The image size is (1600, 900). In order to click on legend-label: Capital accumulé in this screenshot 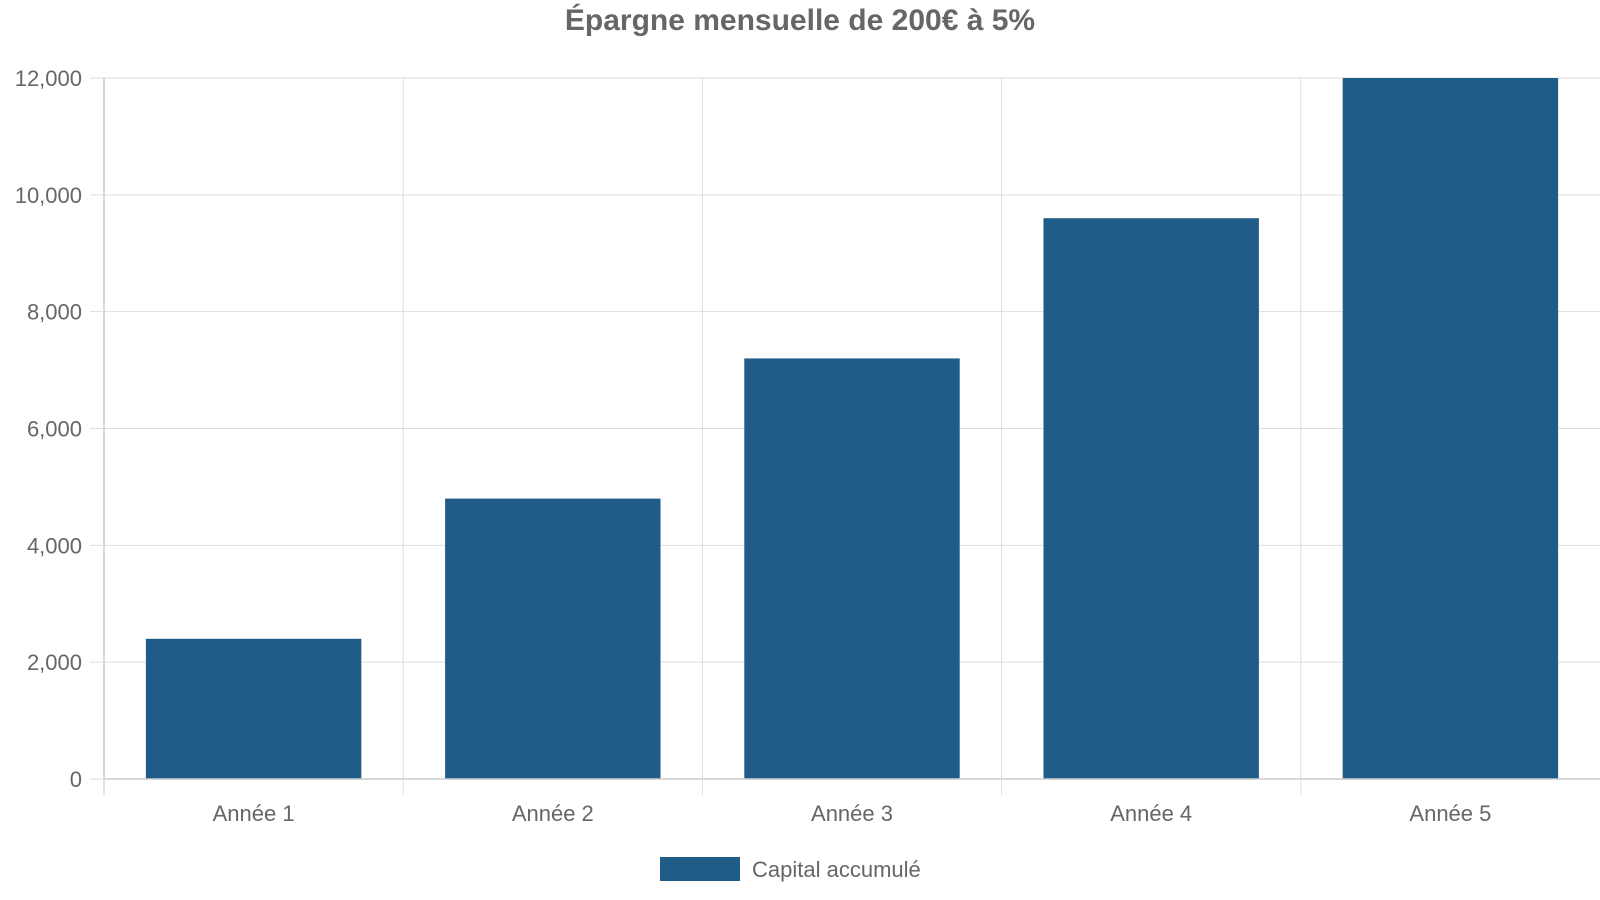, I will do `click(836, 869)`.